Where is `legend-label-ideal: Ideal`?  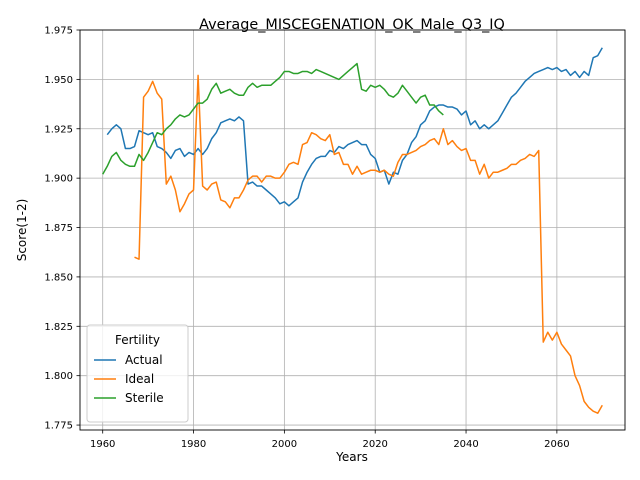
legend-label-ideal: Ideal is located at coordinates (139, 379).